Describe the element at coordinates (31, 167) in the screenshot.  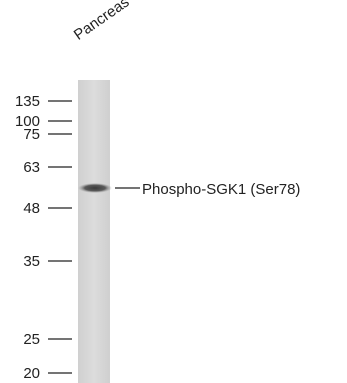
I see `marker-label-63: 63` at that location.